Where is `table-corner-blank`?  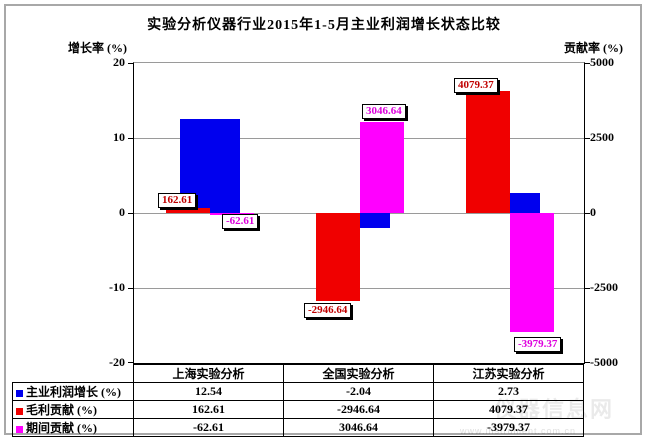 table-corner-blank is located at coordinates (73, 374).